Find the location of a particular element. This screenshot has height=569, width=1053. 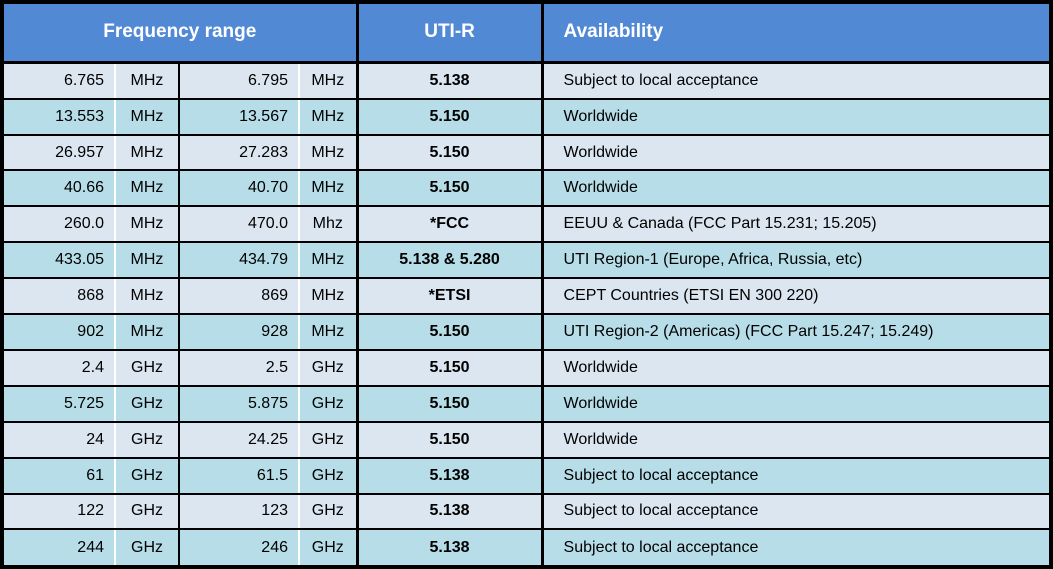

freq-from-value: 433.05 is located at coordinates (59, 261).